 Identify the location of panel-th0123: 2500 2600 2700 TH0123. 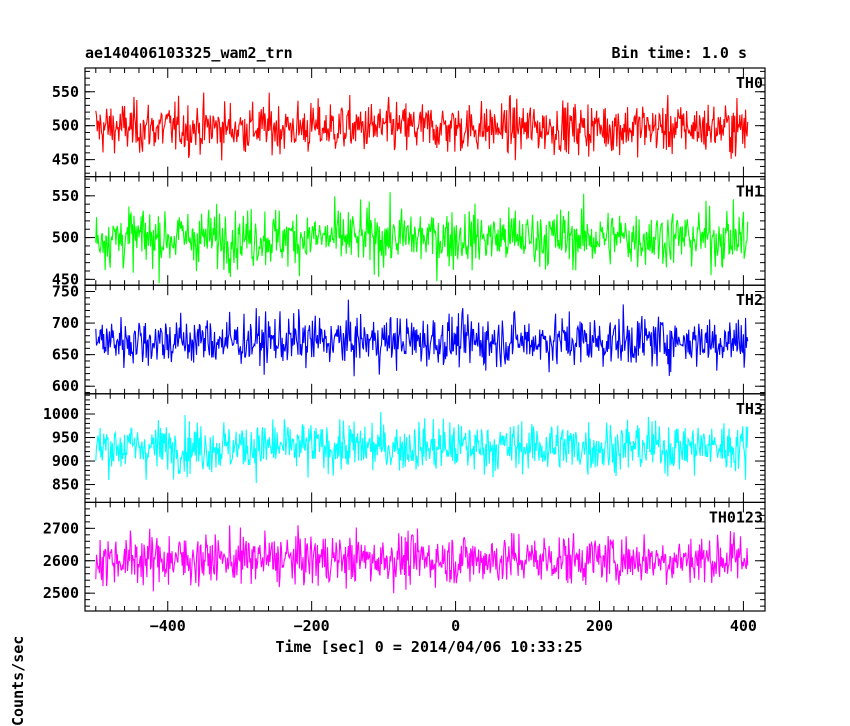
(404, 556).